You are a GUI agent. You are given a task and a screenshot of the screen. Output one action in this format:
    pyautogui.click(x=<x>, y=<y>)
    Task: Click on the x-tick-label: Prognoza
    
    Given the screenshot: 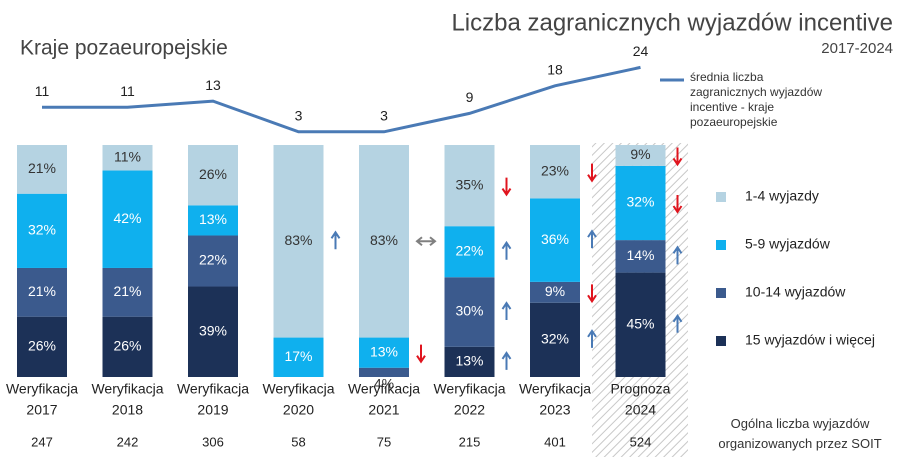 What is the action you would take?
    pyautogui.click(x=641, y=389)
    